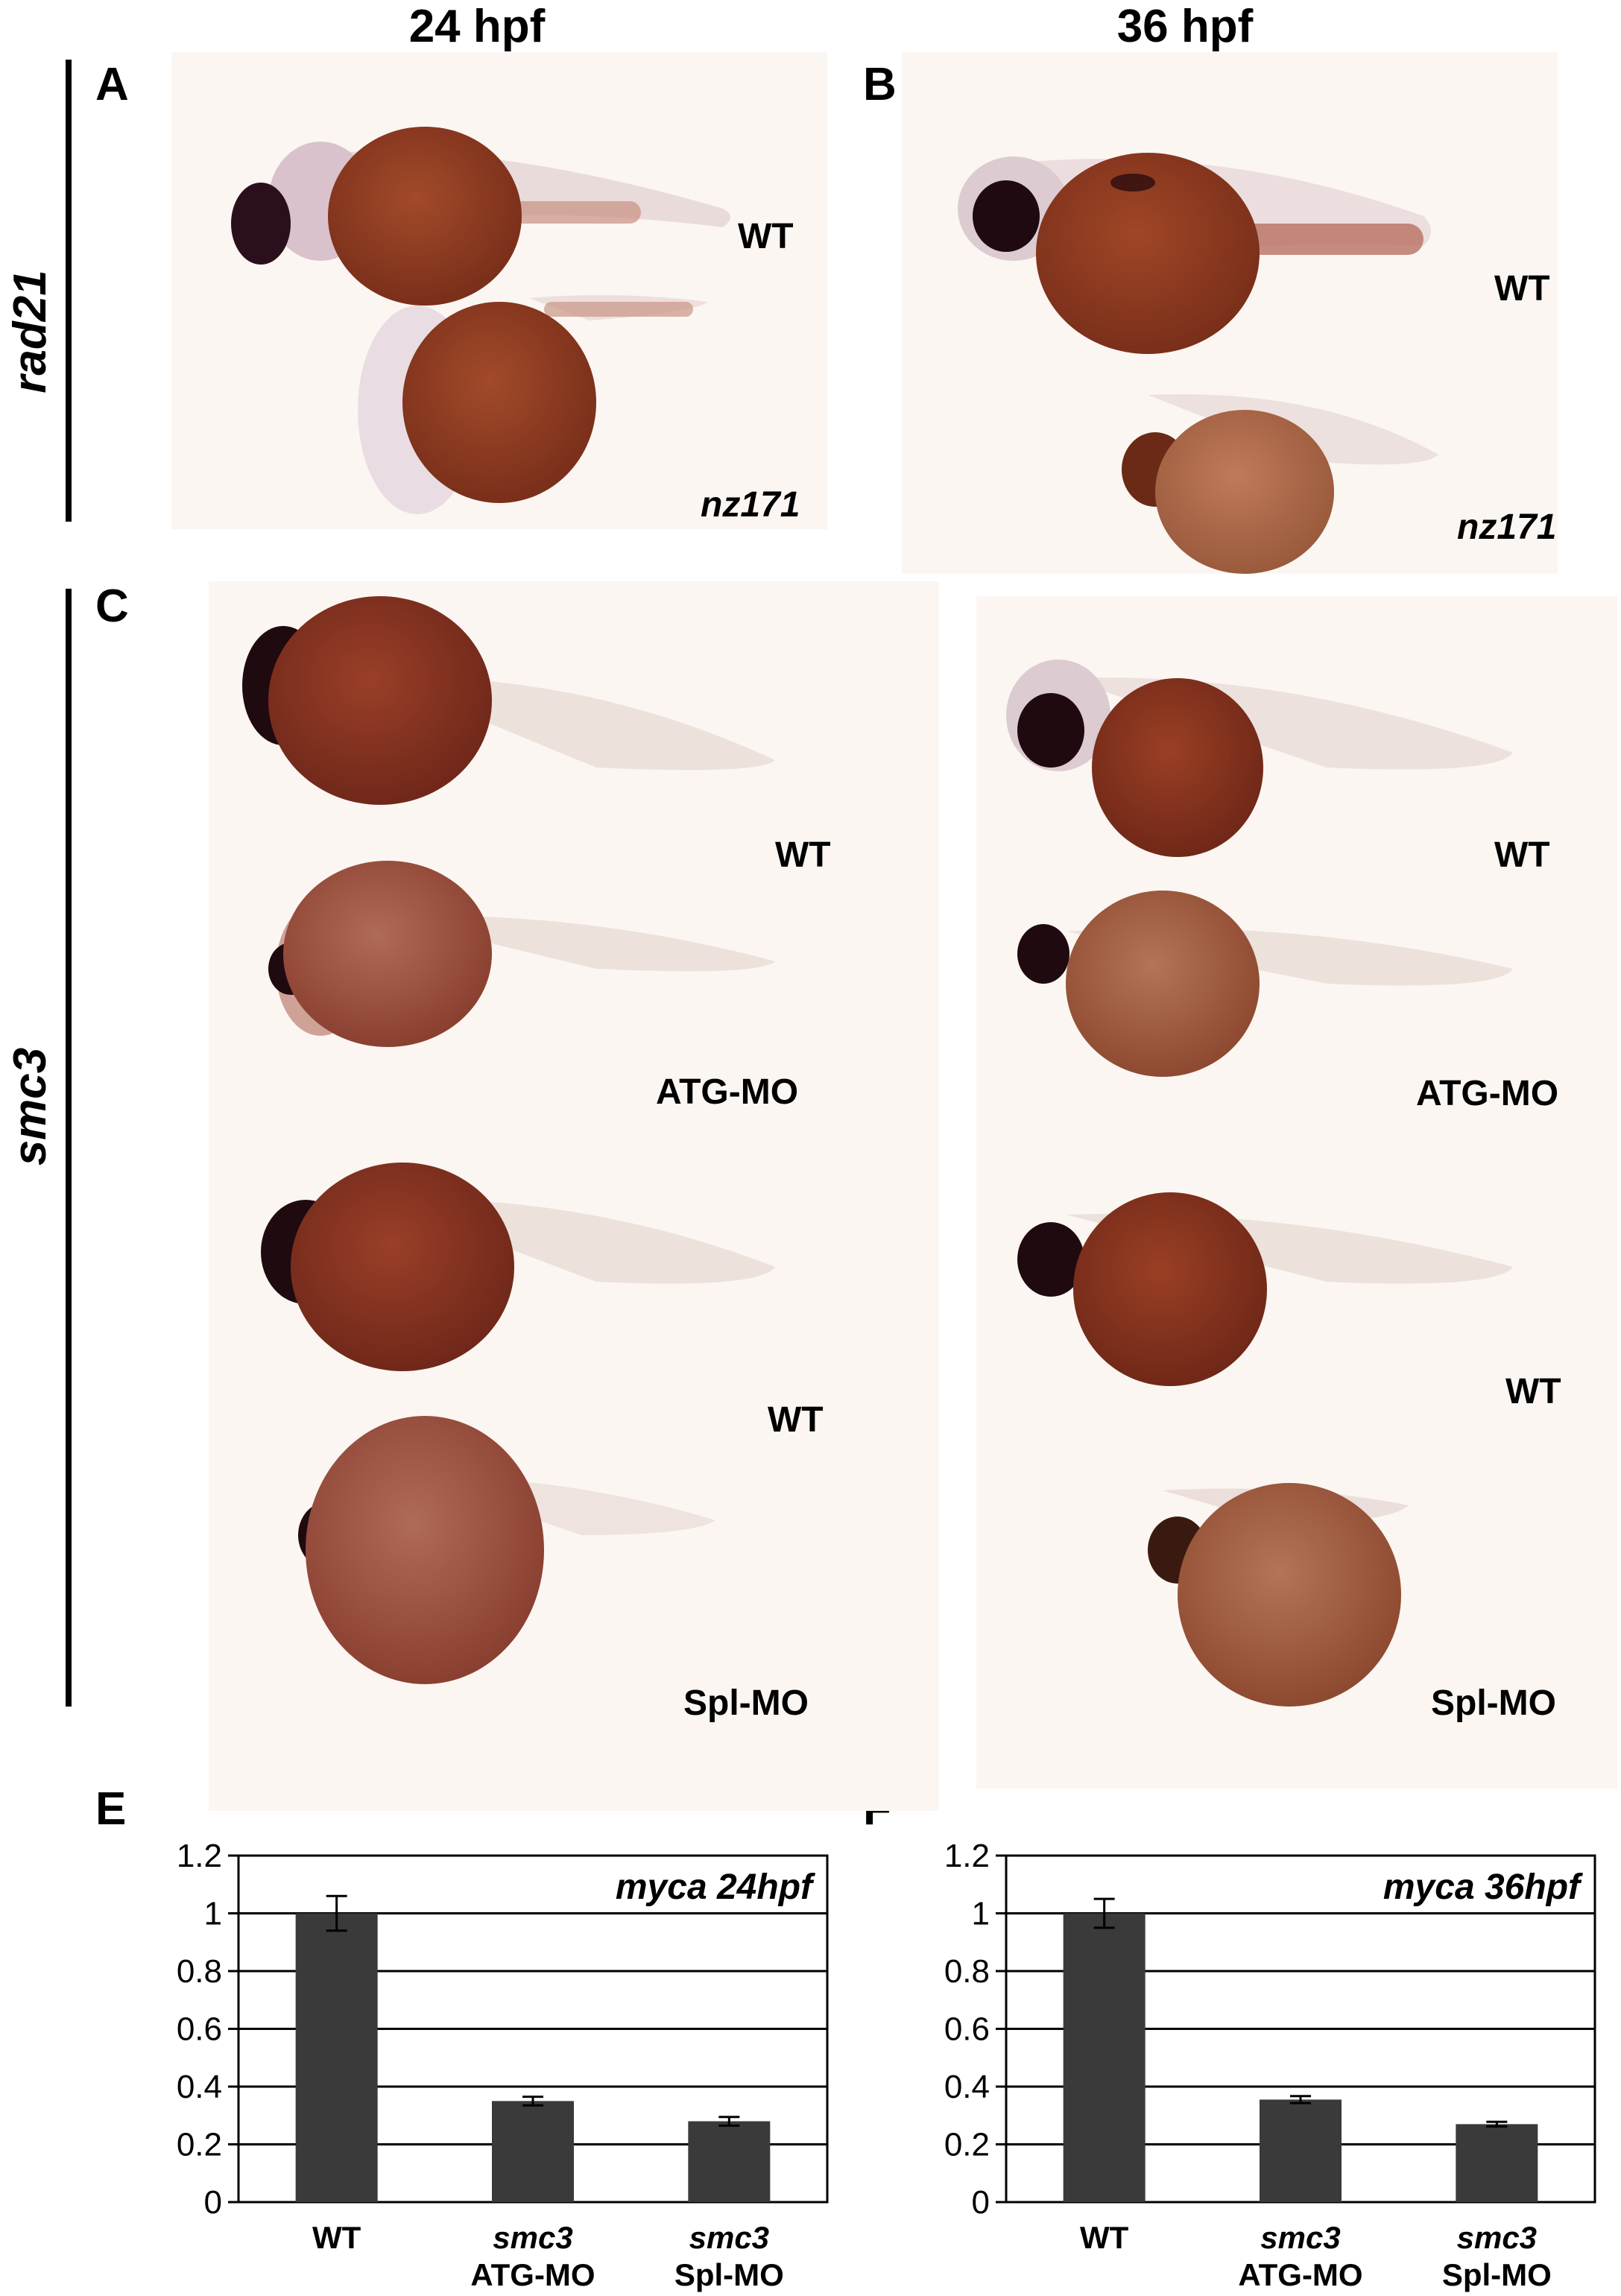  Describe the element at coordinates (1265, 984) in the screenshot. I see `embryo-atgmo-d2` at that location.